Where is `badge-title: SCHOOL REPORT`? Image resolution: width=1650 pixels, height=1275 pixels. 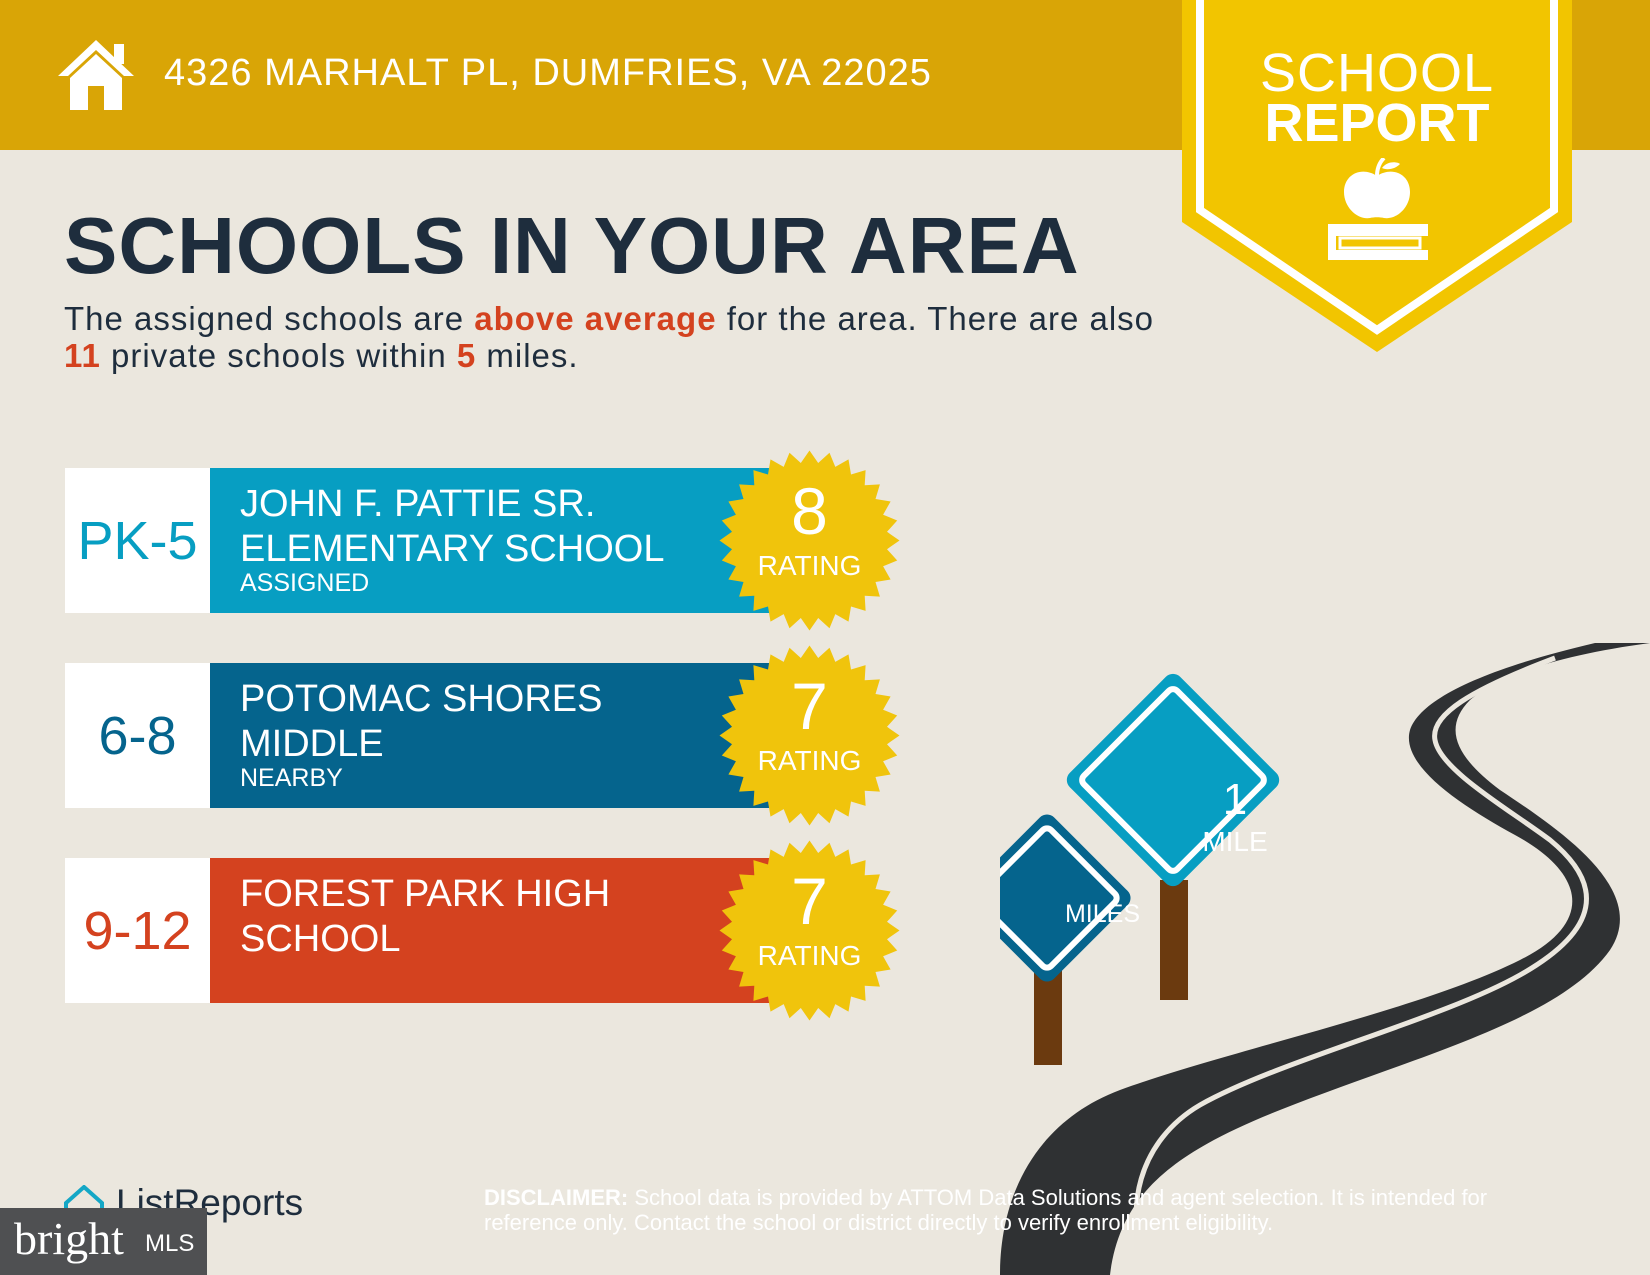 badge-title: SCHOOL REPORT is located at coordinates (1377, 98).